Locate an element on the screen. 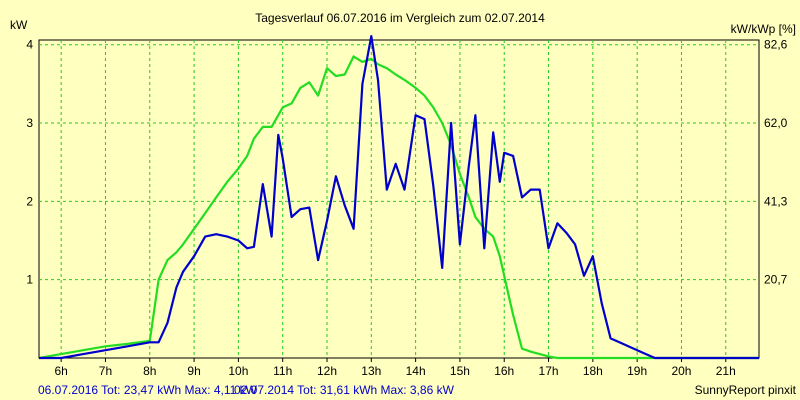 Image resolution: width=800 pixels, height=400 pixels. x-tick-label: 7h is located at coordinates (105, 371).